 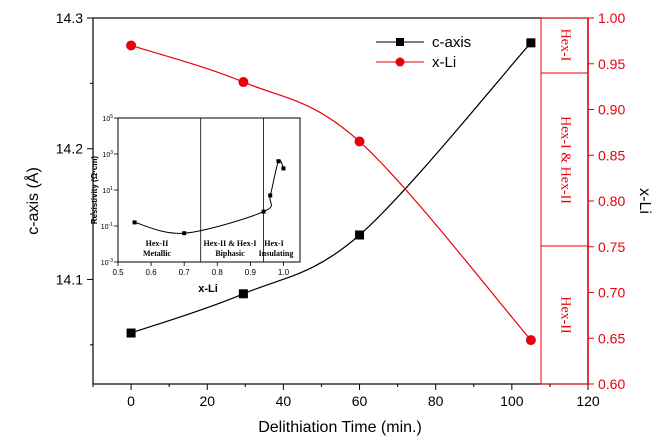 What do you see at coordinates (644, 201) in the screenshot?
I see `y2-axis-title: x-Li` at bounding box center [644, 201].